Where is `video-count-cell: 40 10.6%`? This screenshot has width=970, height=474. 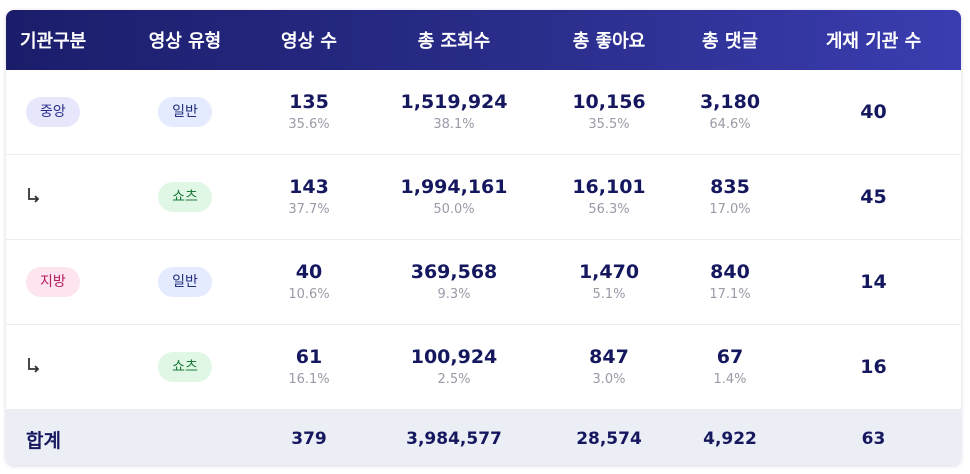 video-count-cell: 40 10.6% is located at coordinates (309, 282).